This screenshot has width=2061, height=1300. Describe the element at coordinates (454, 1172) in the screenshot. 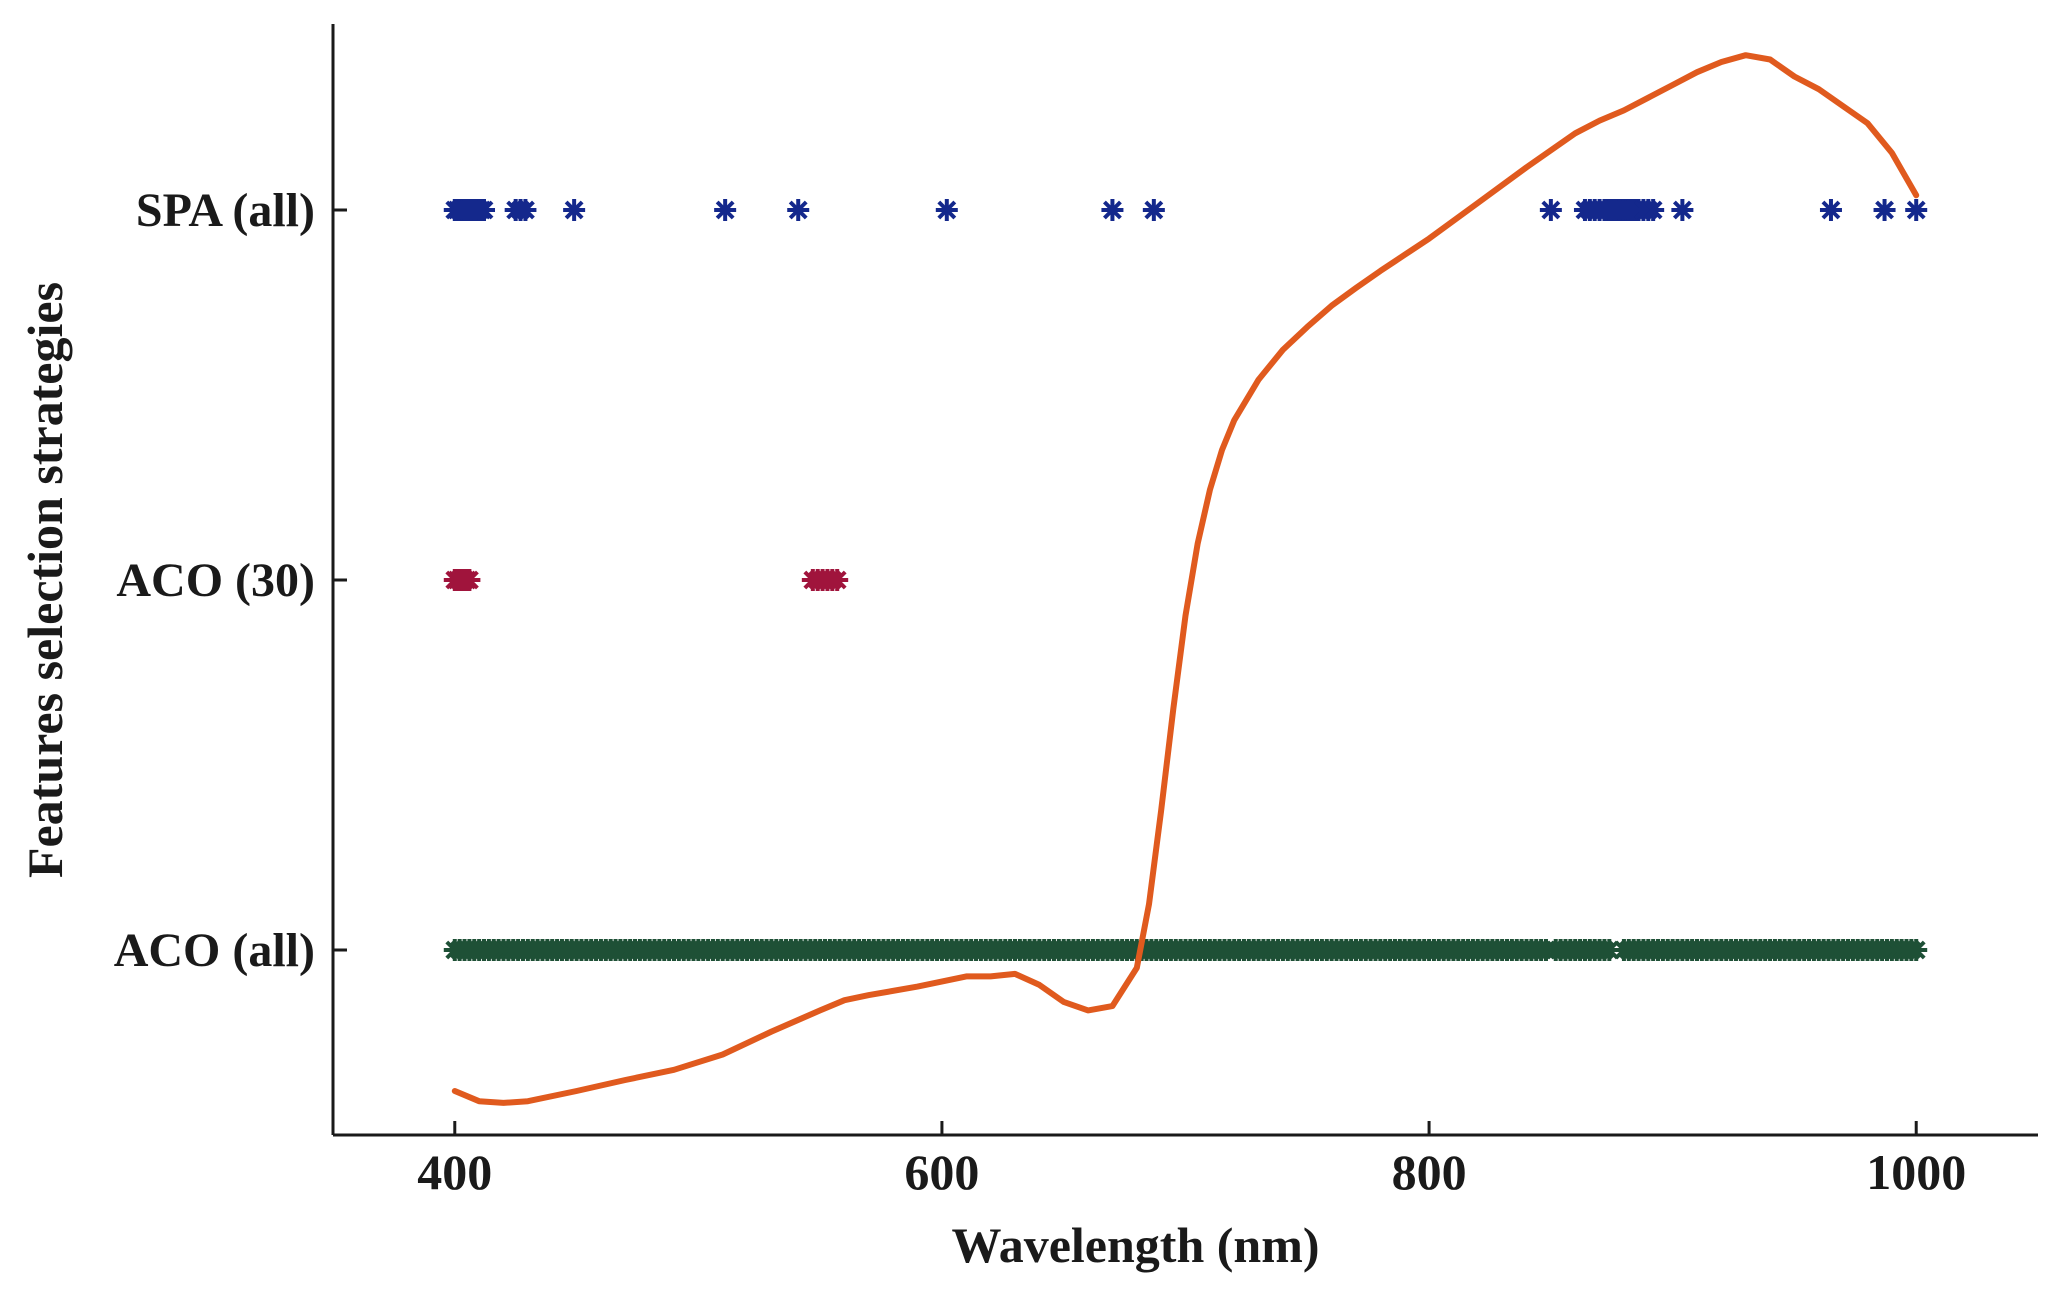

I see `x-tick-label: 400` at that location.